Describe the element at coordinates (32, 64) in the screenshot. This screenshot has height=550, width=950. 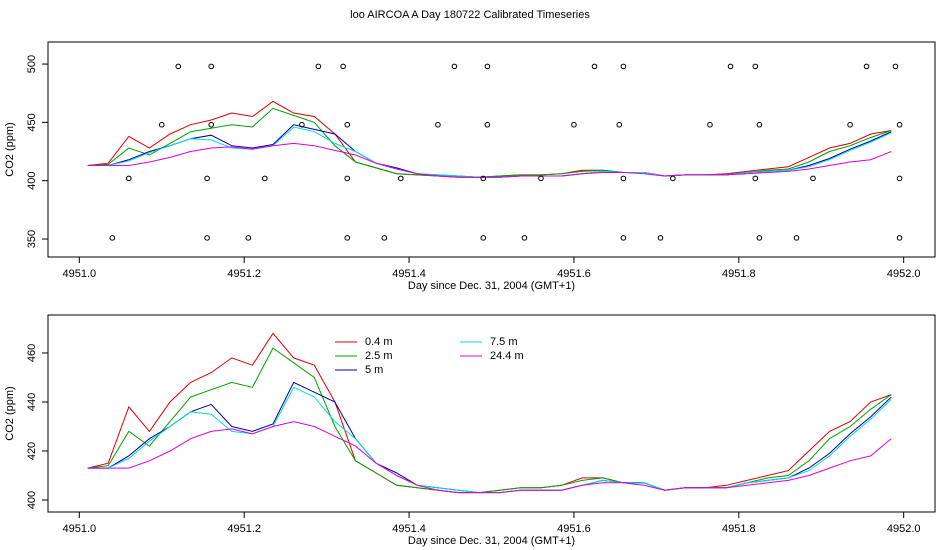
I see `y-tick-label: 500` at that location.